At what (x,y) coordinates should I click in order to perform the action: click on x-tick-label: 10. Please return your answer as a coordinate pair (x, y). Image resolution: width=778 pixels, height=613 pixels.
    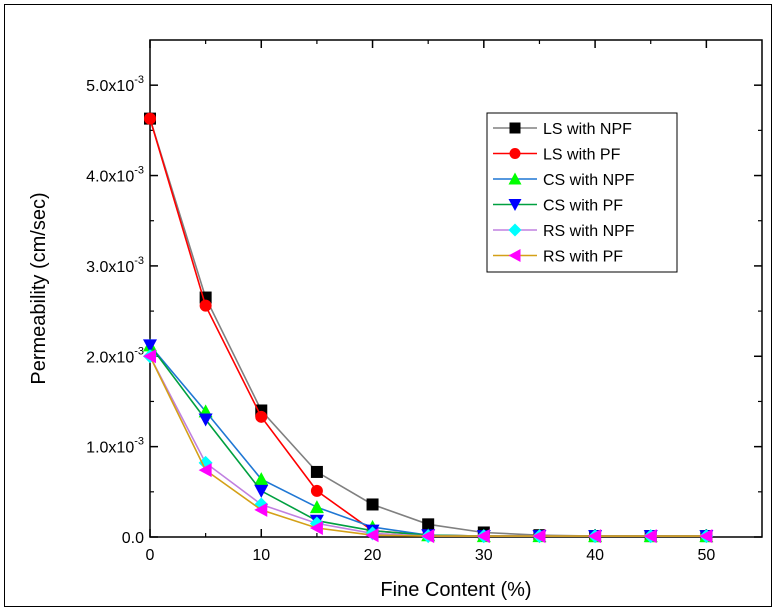
    Looking at the image, I should click on (261, 555).